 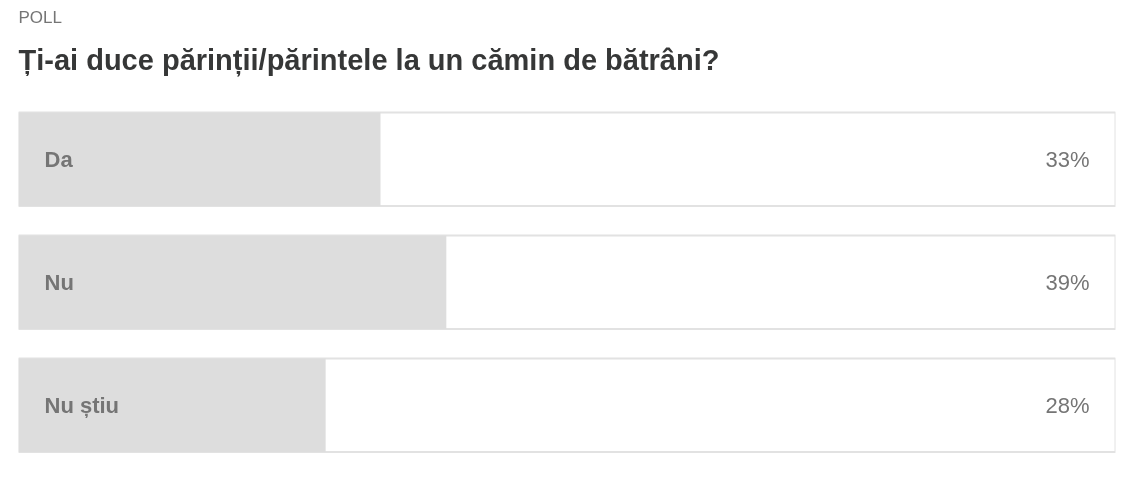 I want to click on y-tick-label: Da, so click(x=59, y=159).